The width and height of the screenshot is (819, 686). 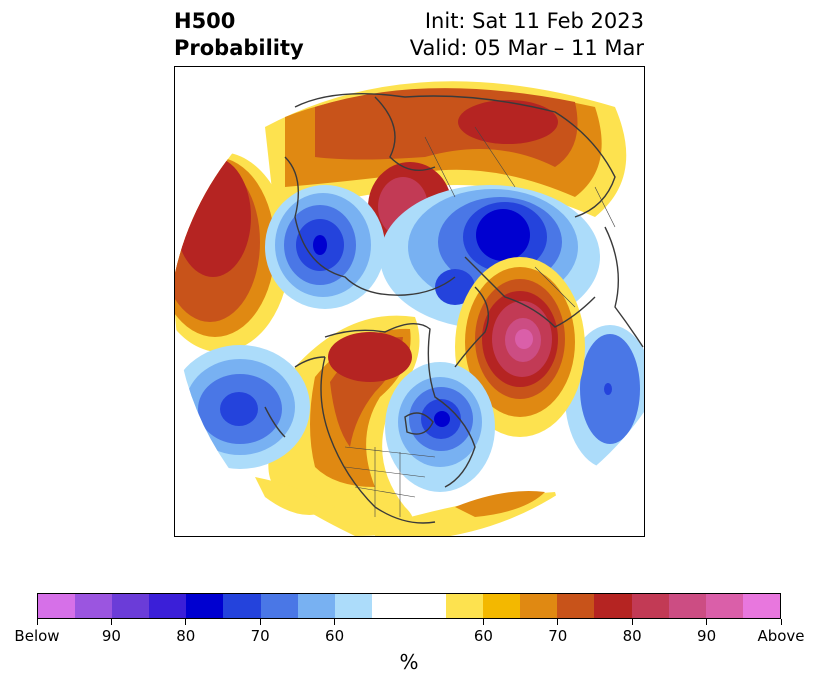 What do you see at coordinates (534, 21) in the screenshot?
I see `init-date: Init: Sat 11 Feb 2023` at bounding box center [534, 21].